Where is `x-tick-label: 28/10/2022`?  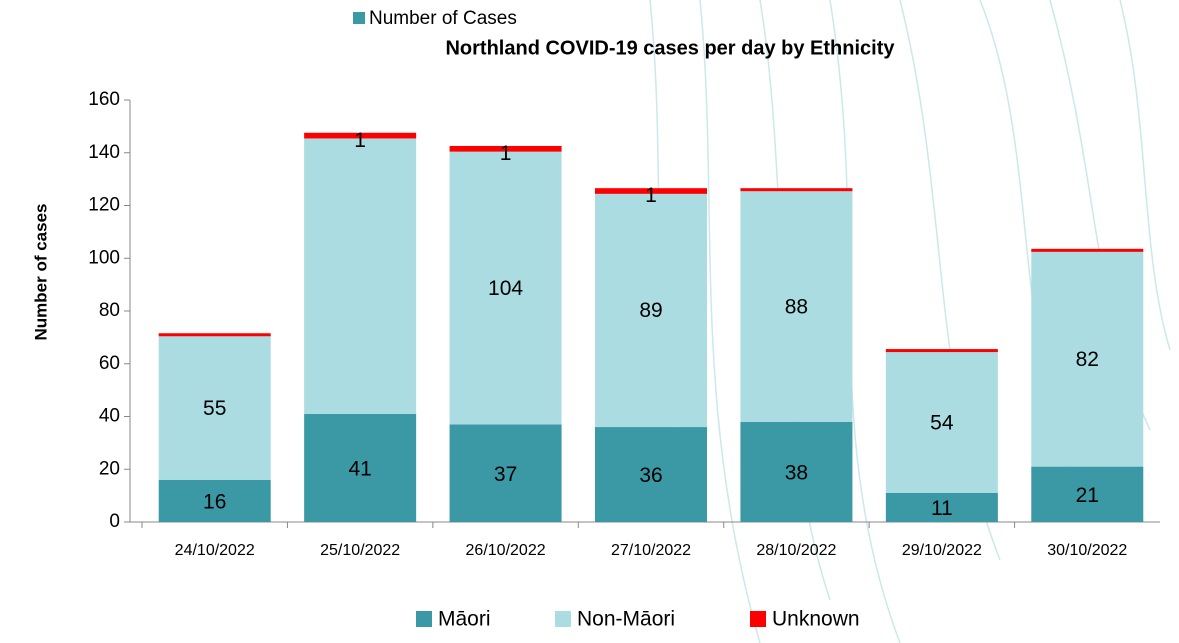
x-tick-label: 28/10/2022 is located at coordinates (796, 550).